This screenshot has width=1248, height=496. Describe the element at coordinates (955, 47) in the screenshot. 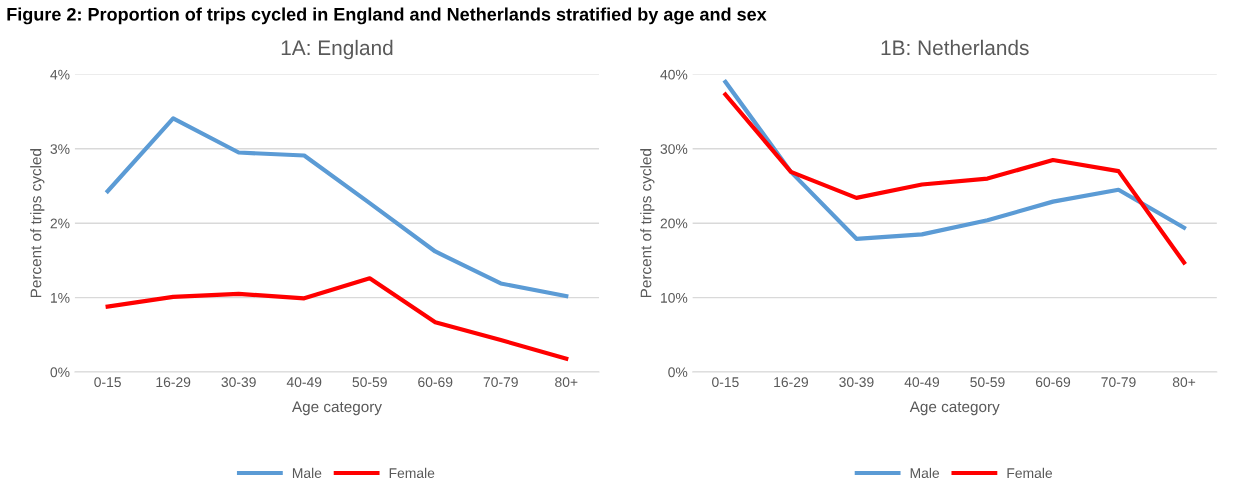

I see `chart-title: 1B: Netherlands` at that location.